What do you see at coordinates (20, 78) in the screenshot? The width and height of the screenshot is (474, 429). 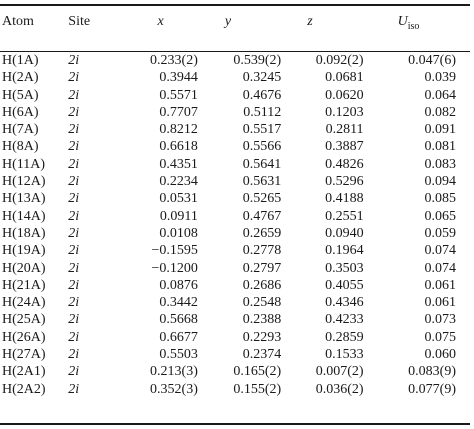 I see `cell-atom: H(2A)` at bounding box center [20, 78].